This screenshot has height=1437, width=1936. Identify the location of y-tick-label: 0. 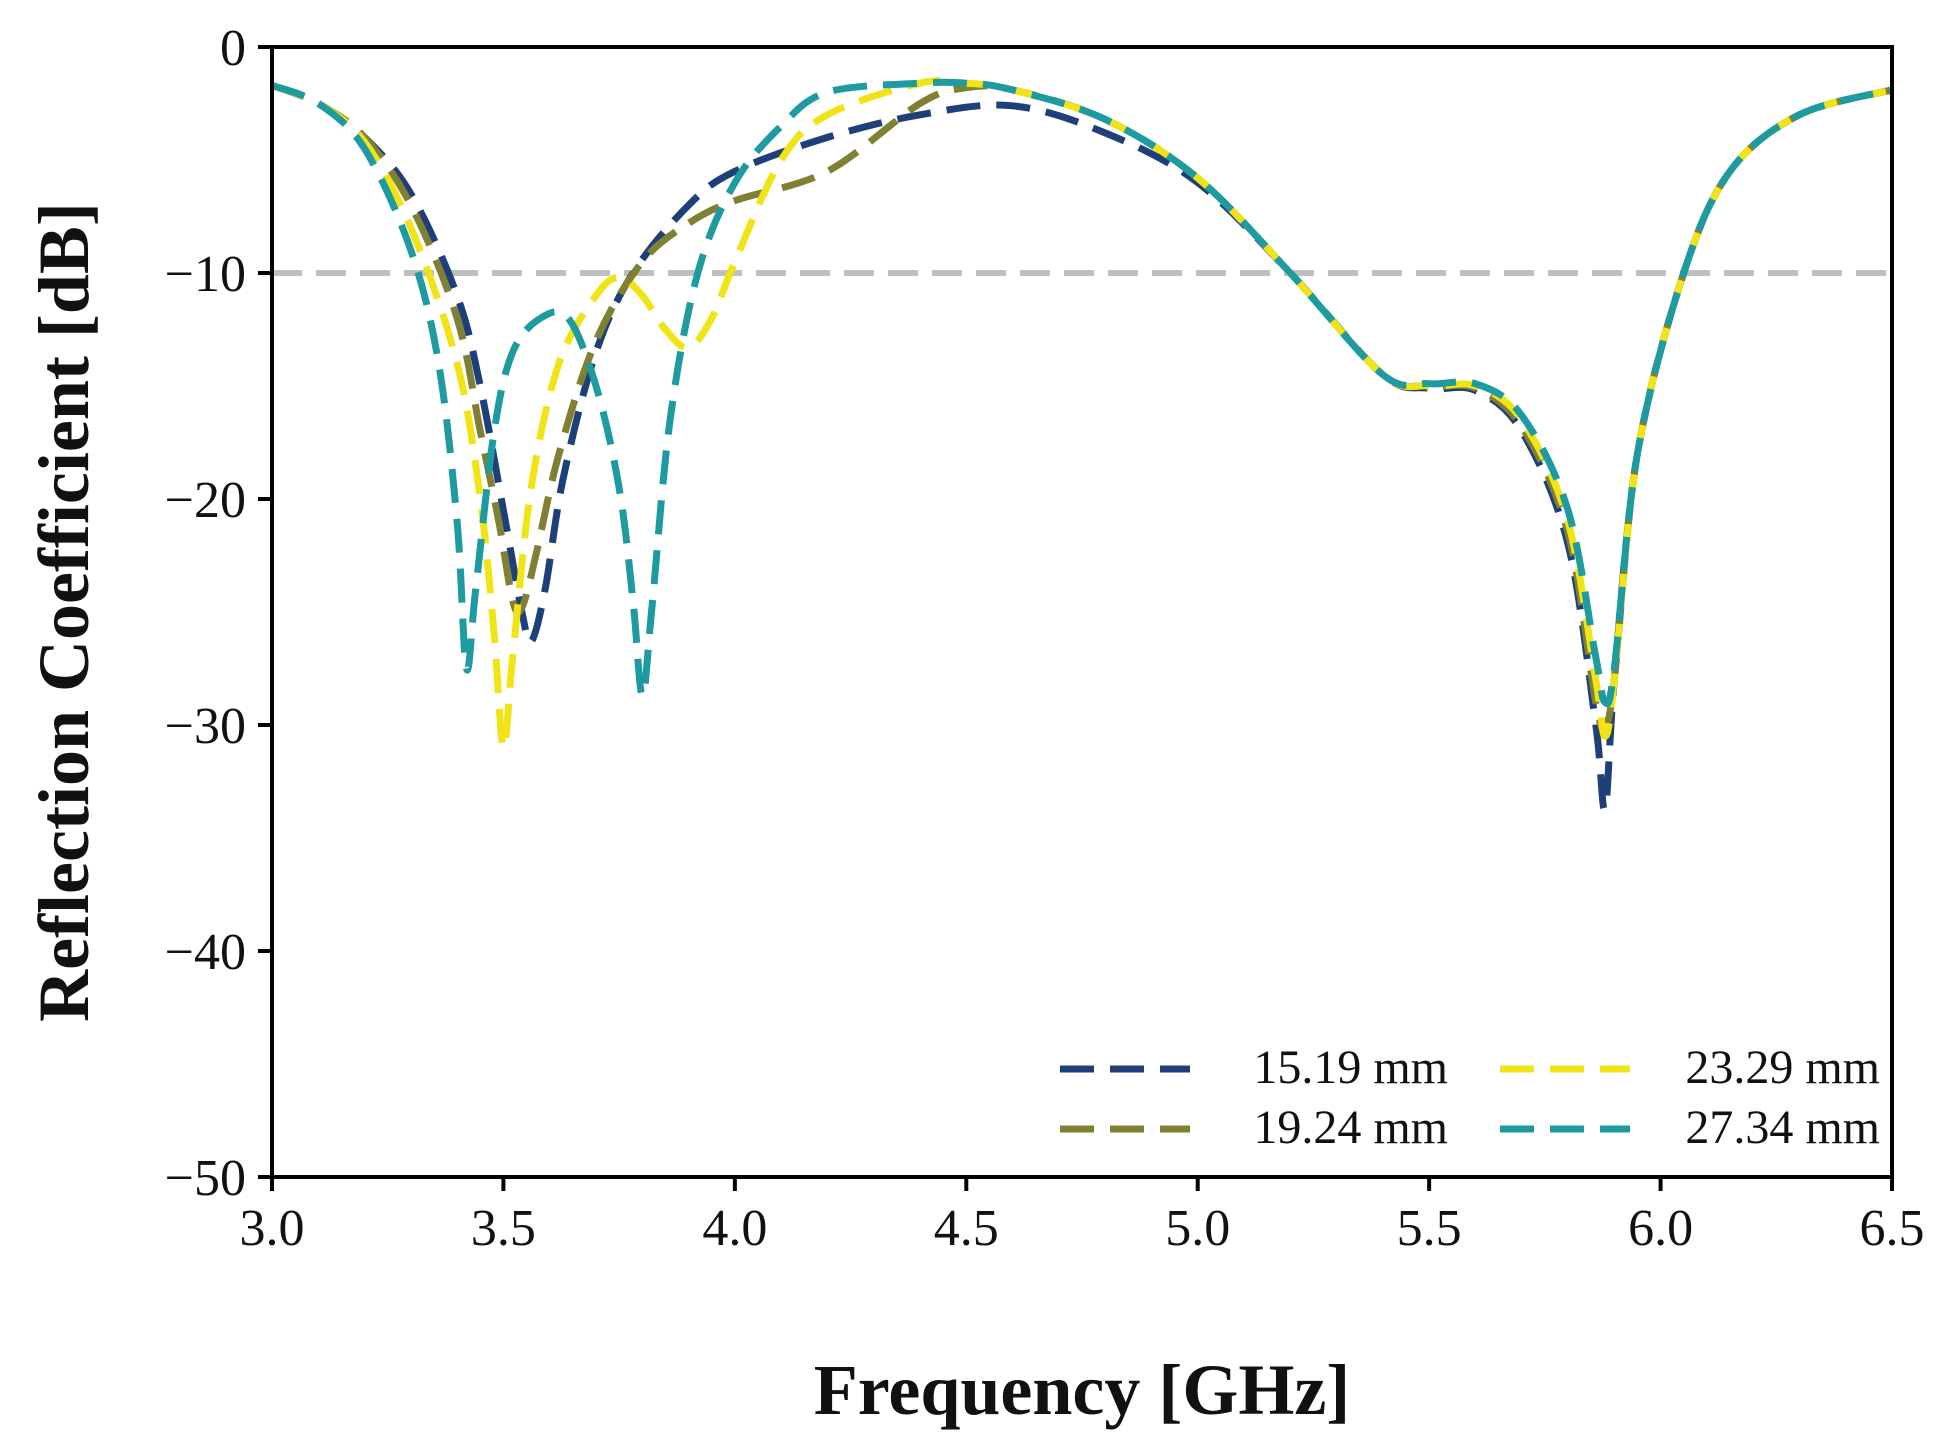
(233, 48).